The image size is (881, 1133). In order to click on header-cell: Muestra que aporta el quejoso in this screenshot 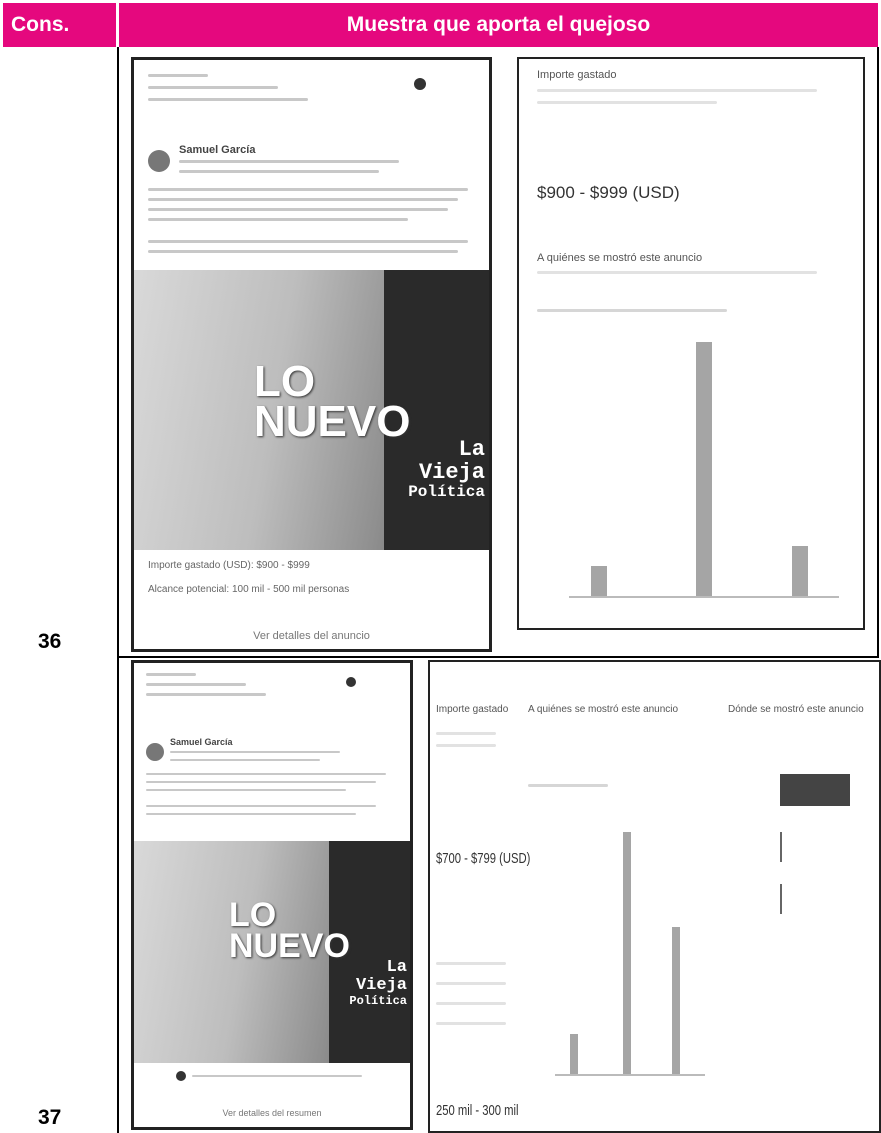, I will do `click(498, 25)`.